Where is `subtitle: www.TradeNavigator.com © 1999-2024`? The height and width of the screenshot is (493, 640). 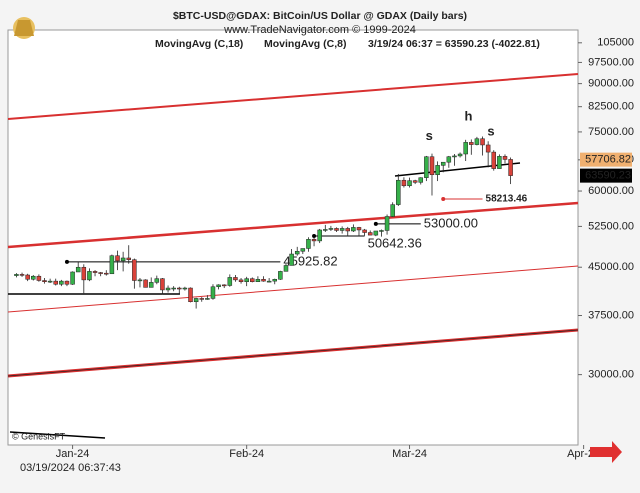
subtitle: www.TradeNavigator.com © 1999-2024 is located at coordinates (319, 30).